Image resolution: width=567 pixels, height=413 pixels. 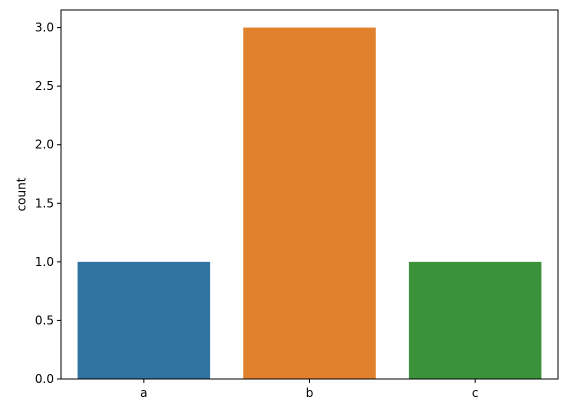 What do you see at coordinates (310, 393) in the screenshot?
I see `x-tick-label-b: b` at bounding box center [310, 393].